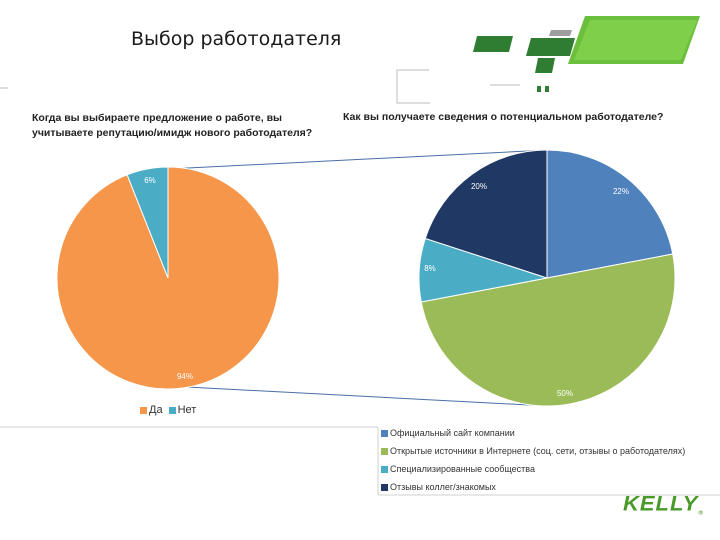  What do you see at coordinates (236, 39) in the screenshot?
I see `page-title: Выбор работодателя` at bounding box center [236, 39].